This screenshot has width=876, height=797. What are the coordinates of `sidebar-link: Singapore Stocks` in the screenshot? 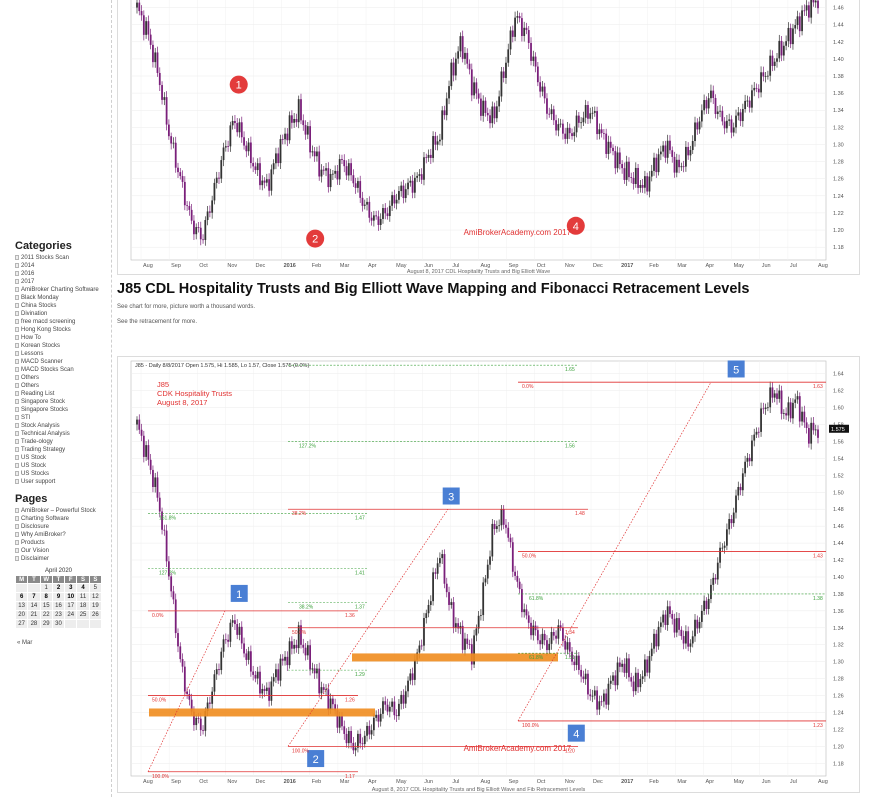 It's located at (57, 410).